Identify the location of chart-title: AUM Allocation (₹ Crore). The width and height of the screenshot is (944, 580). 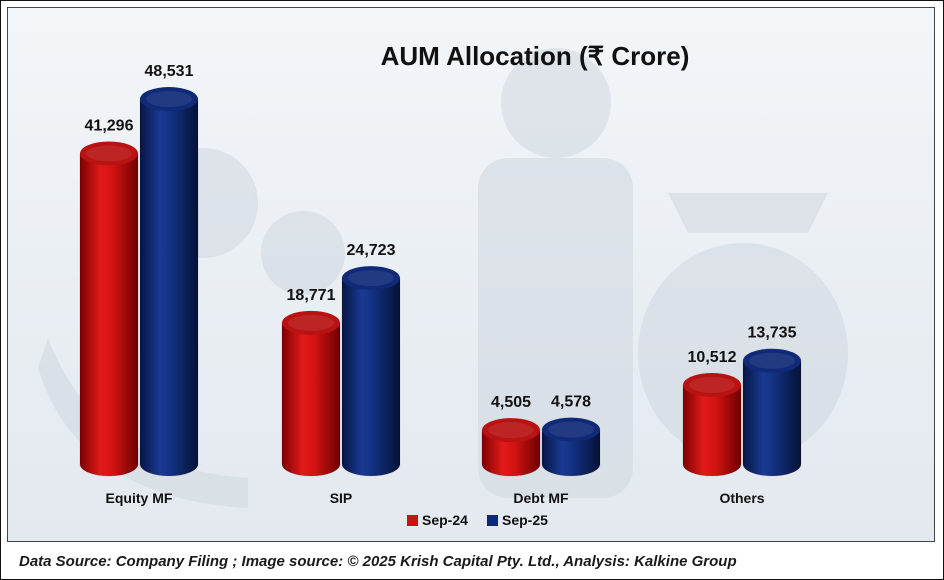
(535, 56).